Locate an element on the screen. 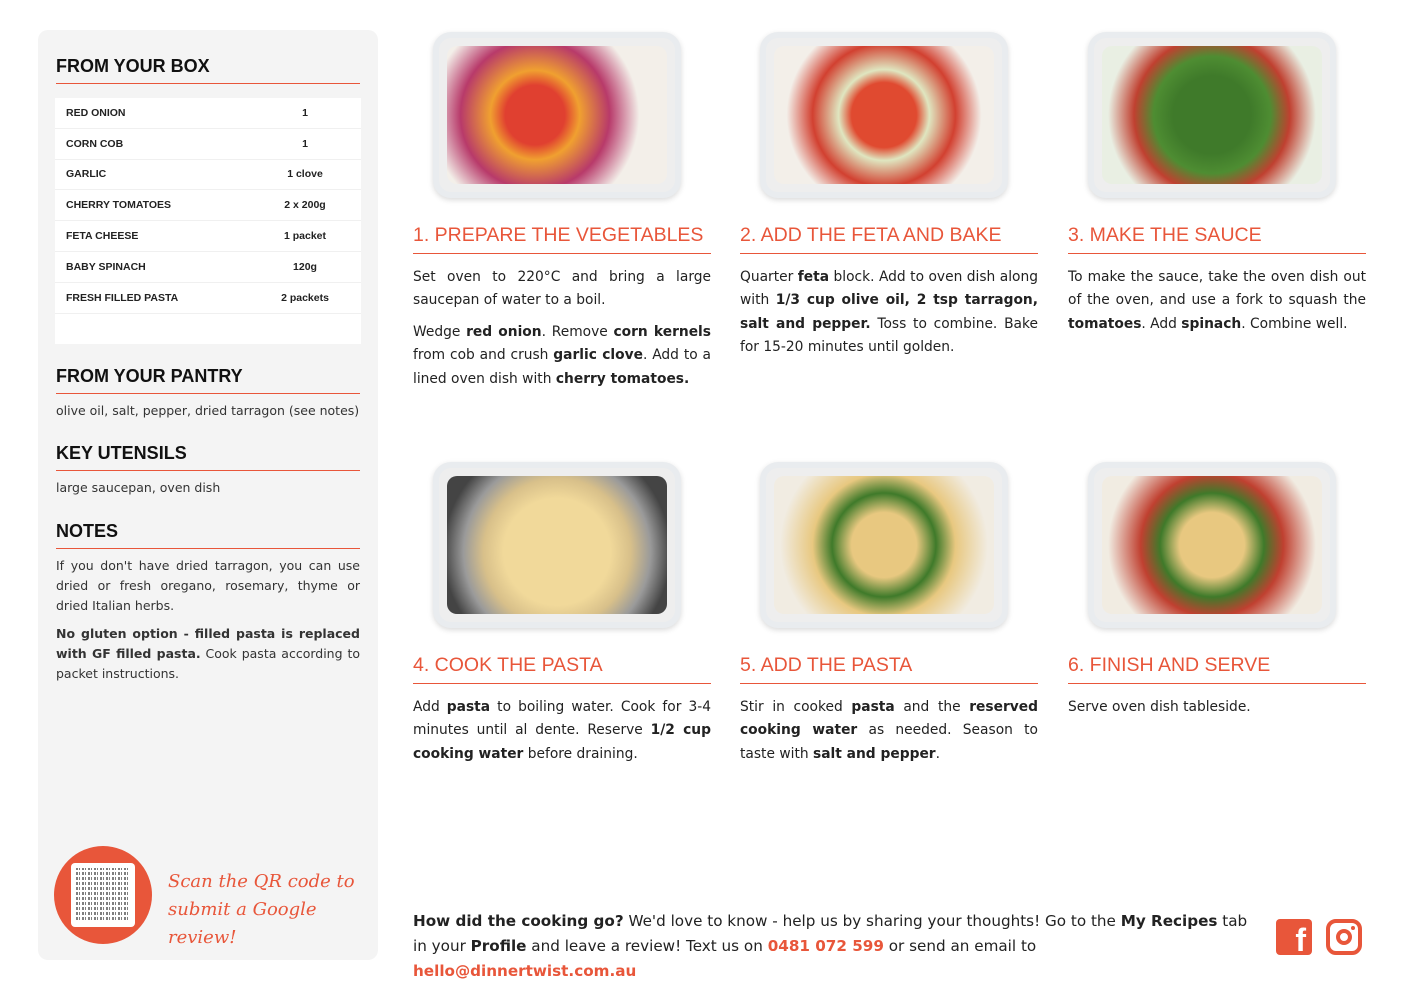 The image size is (1403, 992). ingredient-row: RED ONION 1 is located at coordinates (208, 113).